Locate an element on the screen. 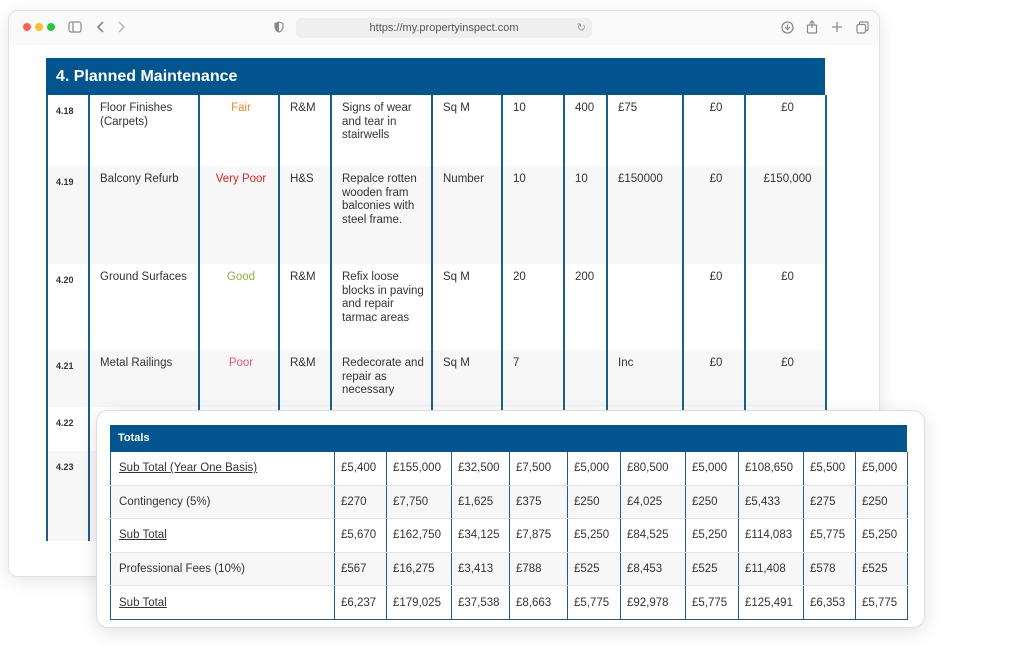 Image resolution: width=1024 pixels, height=664 pixels. cell-element: Balcony Refurb is located at coordinates (143, 215).